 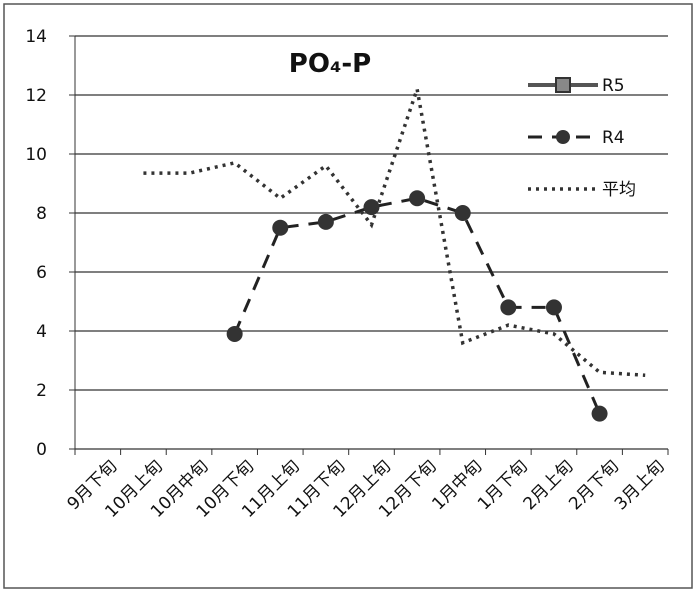 What do you see at coordinates (41, 450) in the screenshot?
I see `y-tick-label: 0` at bounding box center [41, 450].